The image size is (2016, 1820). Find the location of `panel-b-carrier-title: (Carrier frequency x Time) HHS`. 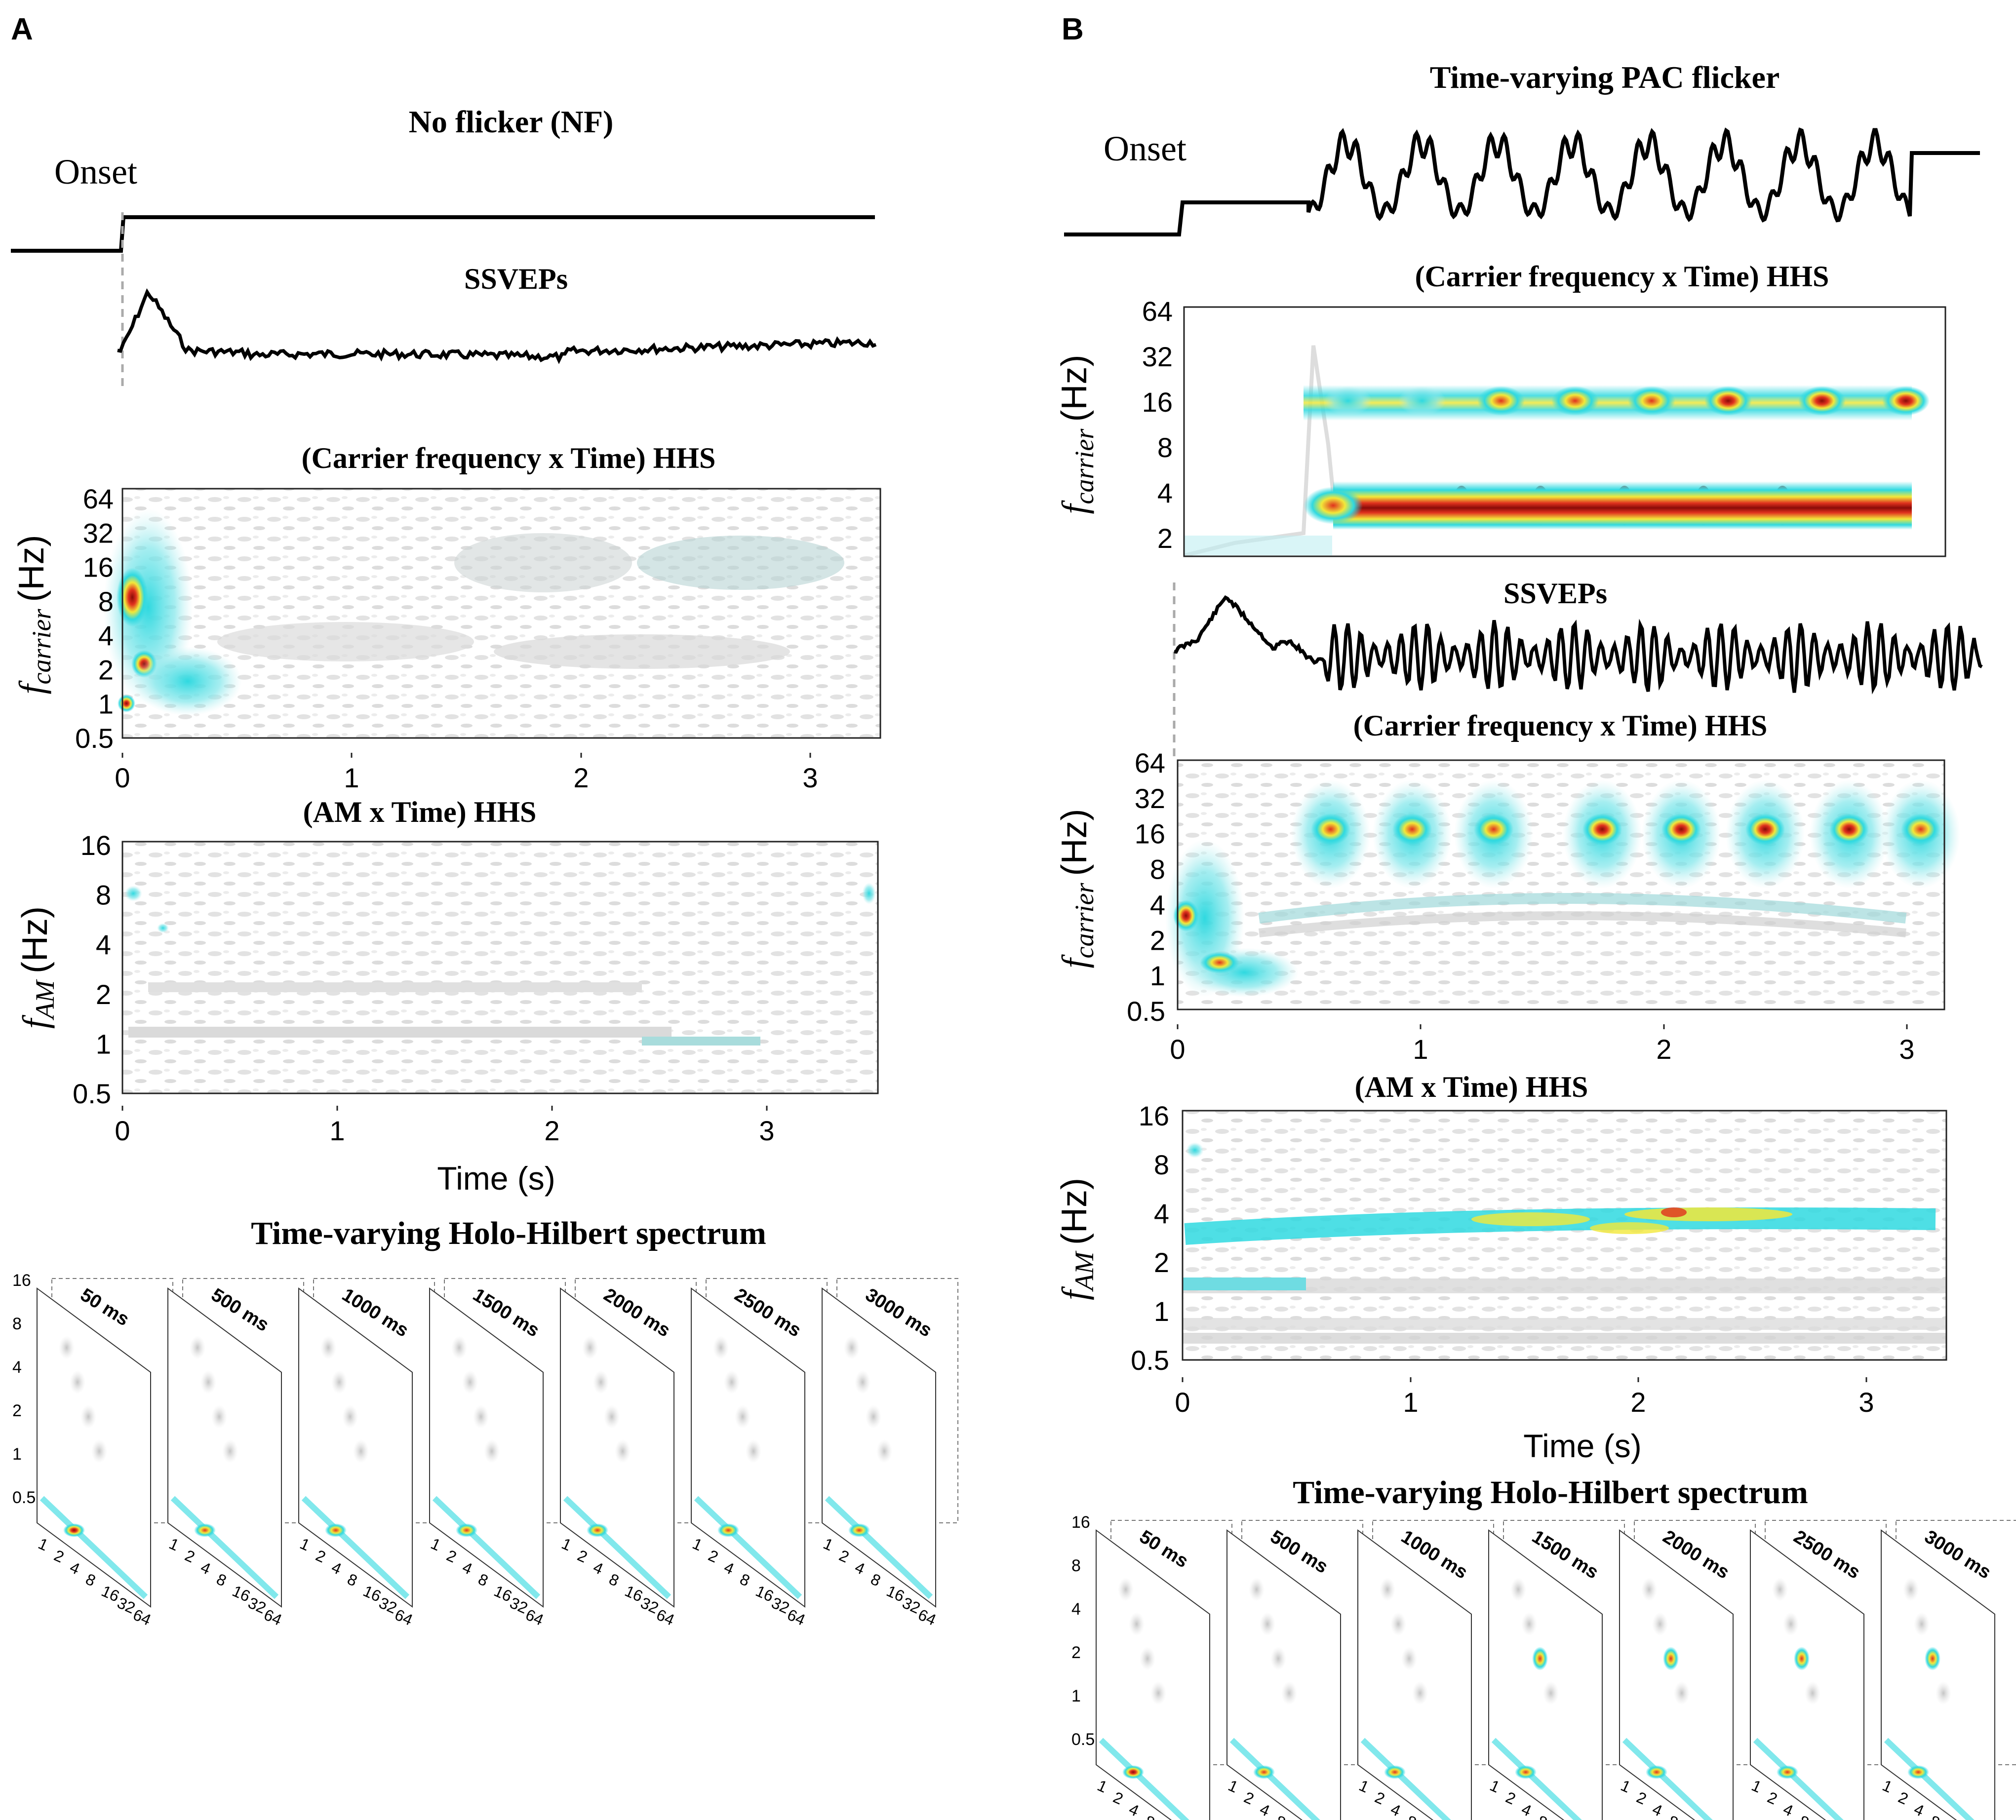

panel-b-carrier-title: (Carrier frequency x Time) HHS is located at coordinates (1560, 725).